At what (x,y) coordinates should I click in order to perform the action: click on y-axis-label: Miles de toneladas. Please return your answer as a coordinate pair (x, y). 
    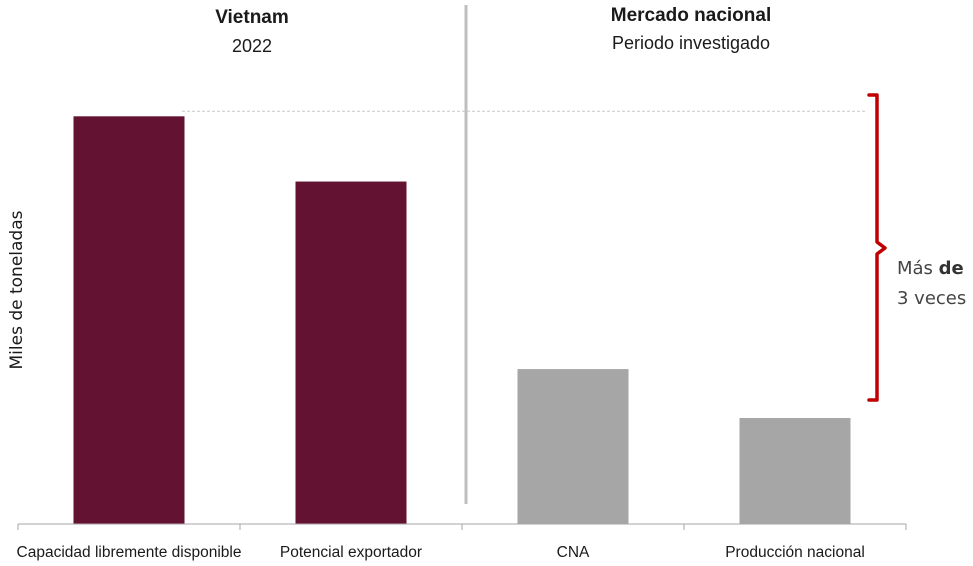
    Looking at the image, I should click on (17, 289).